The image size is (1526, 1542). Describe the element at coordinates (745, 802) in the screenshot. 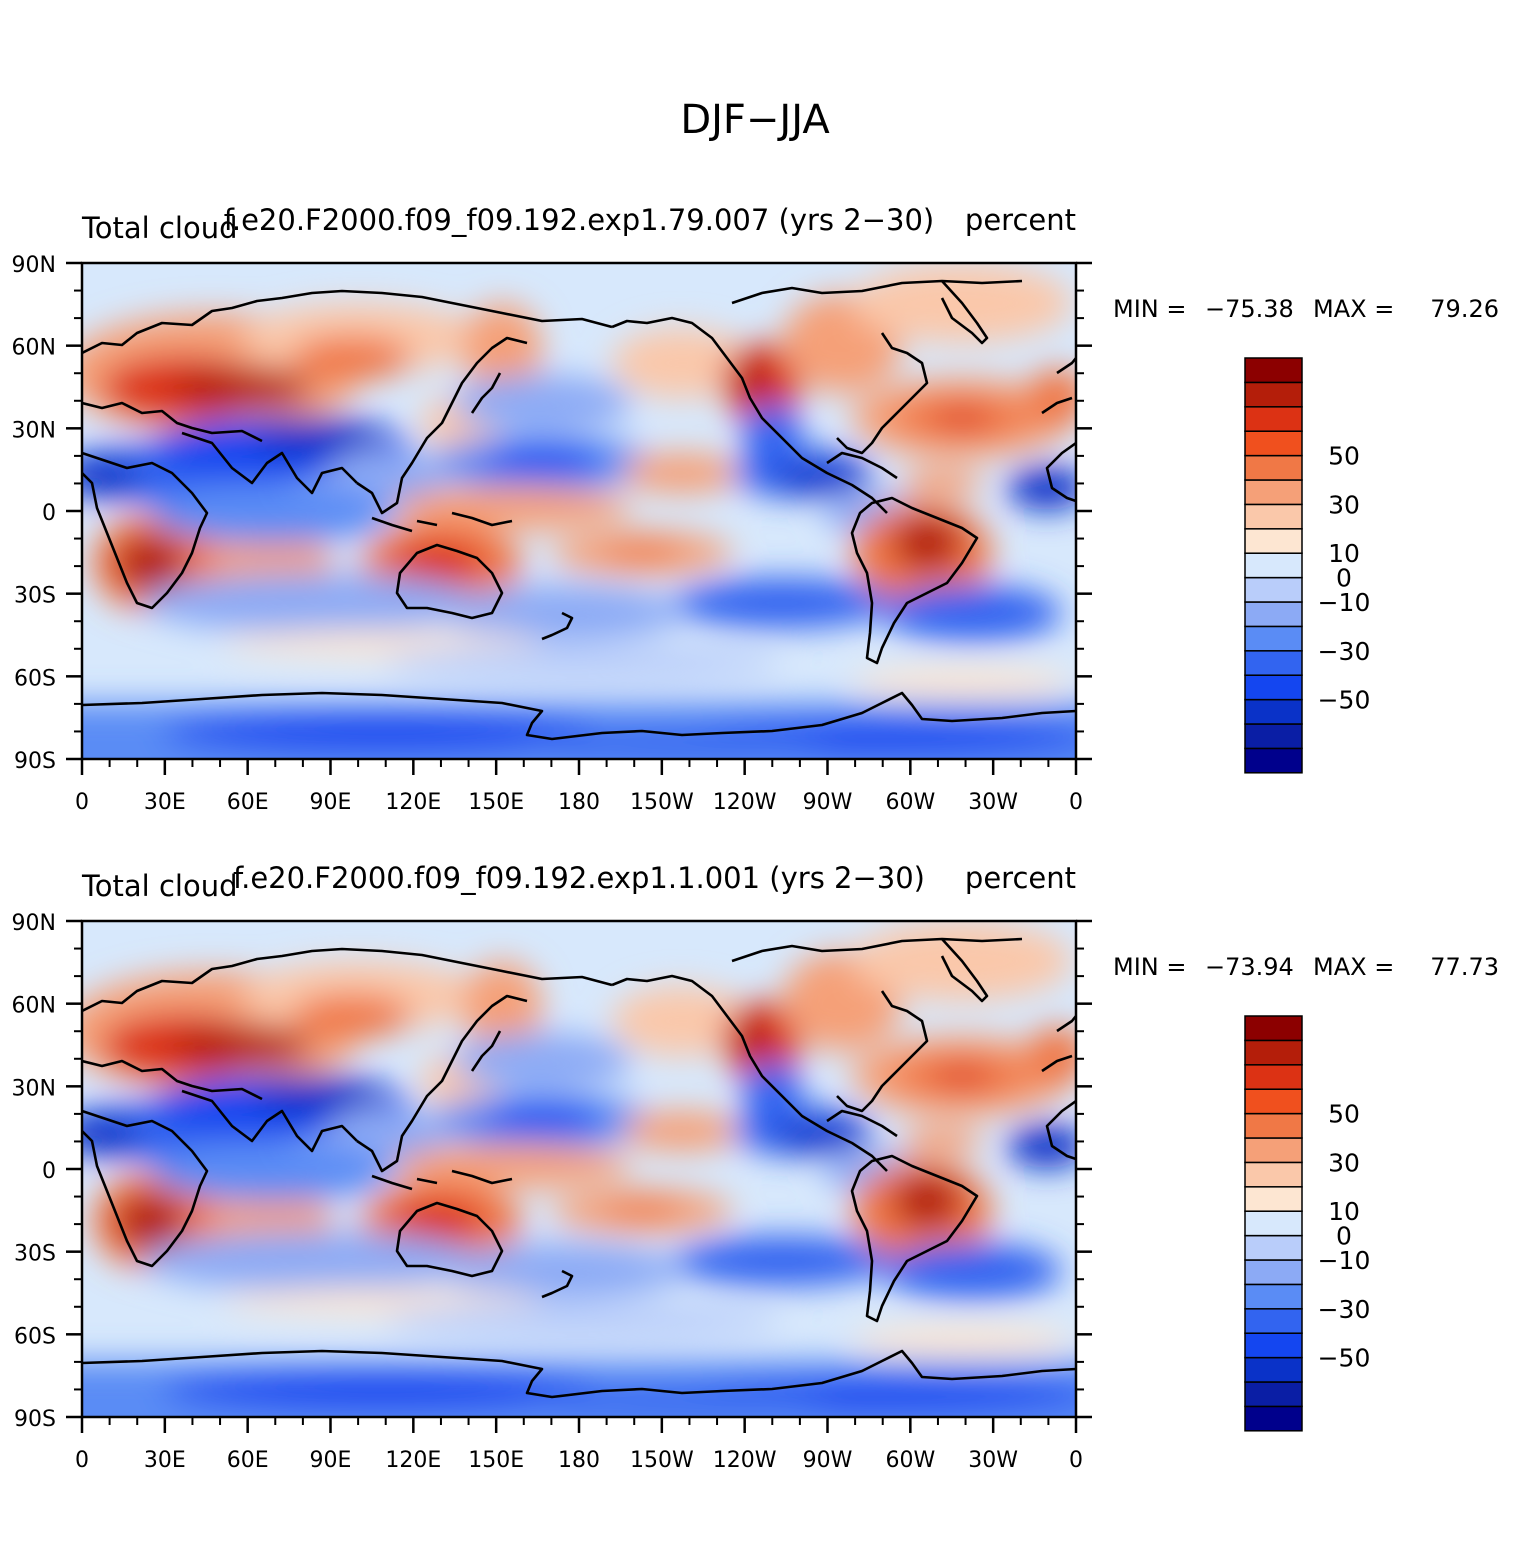

I see `lon-tick-label: 120W` at that location.